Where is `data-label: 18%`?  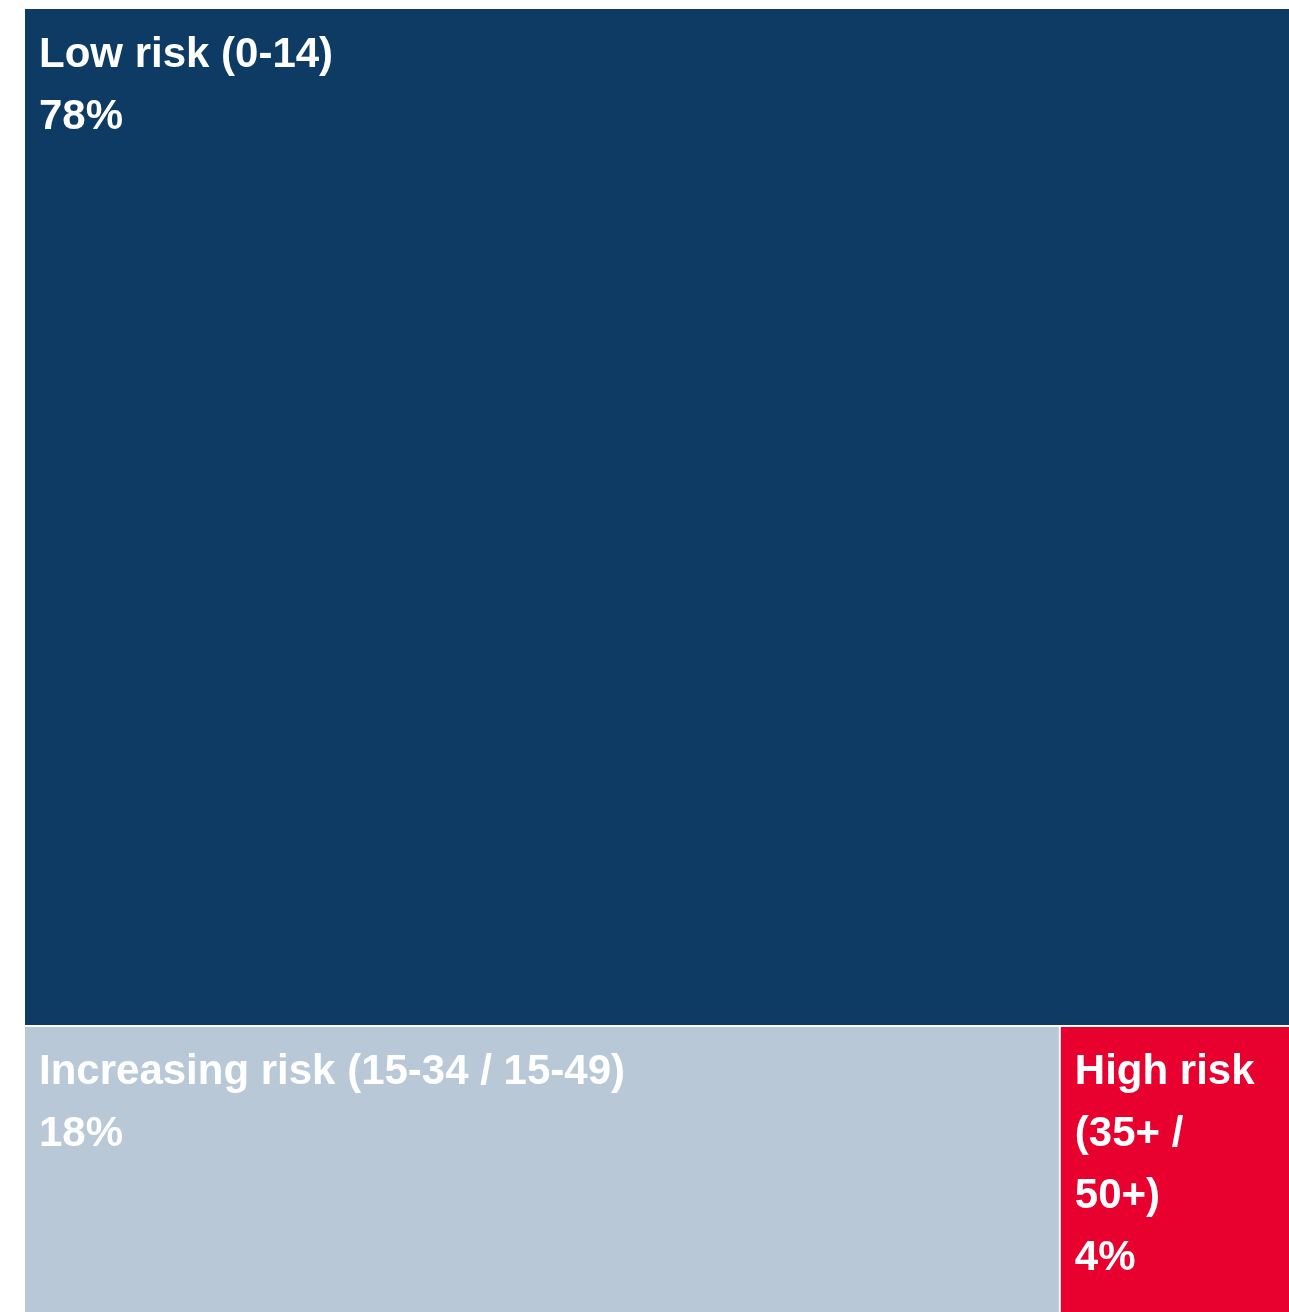 data-label: 18% is located at coordinates (81, 1132).